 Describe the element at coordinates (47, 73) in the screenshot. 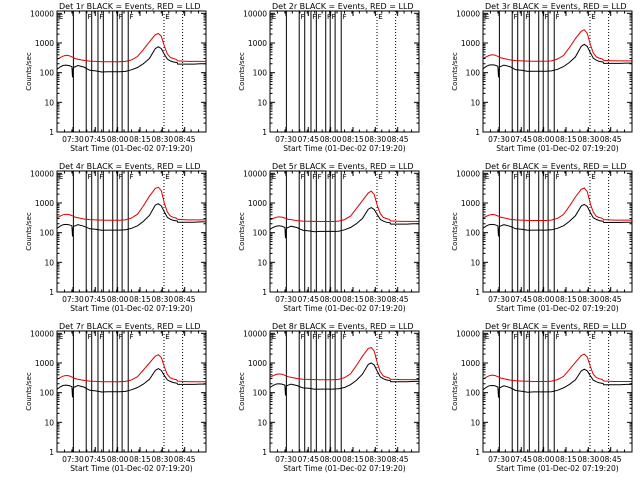

I see `y-tick-label: 100` at that location.